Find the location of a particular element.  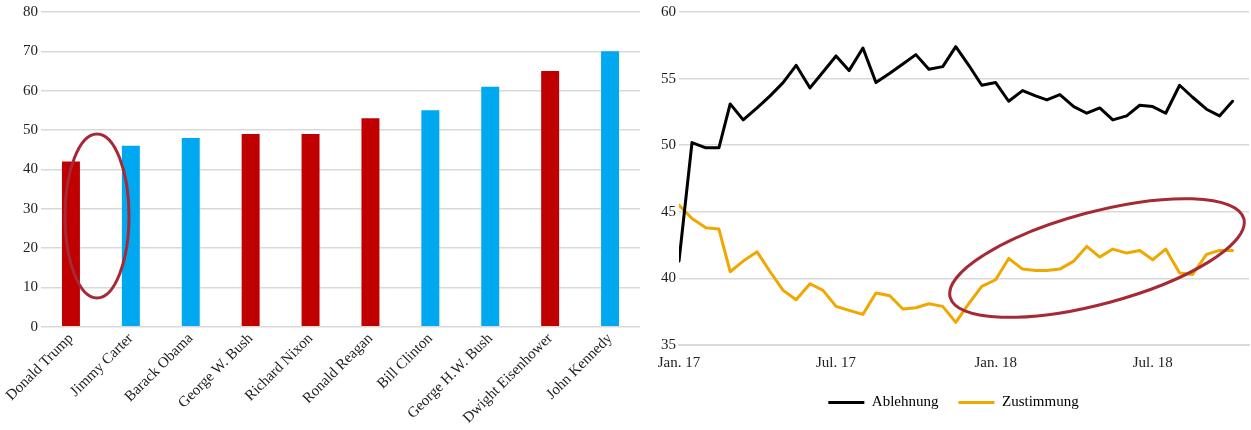

y-tick-label: 0 is located at coordinates (34, 325).